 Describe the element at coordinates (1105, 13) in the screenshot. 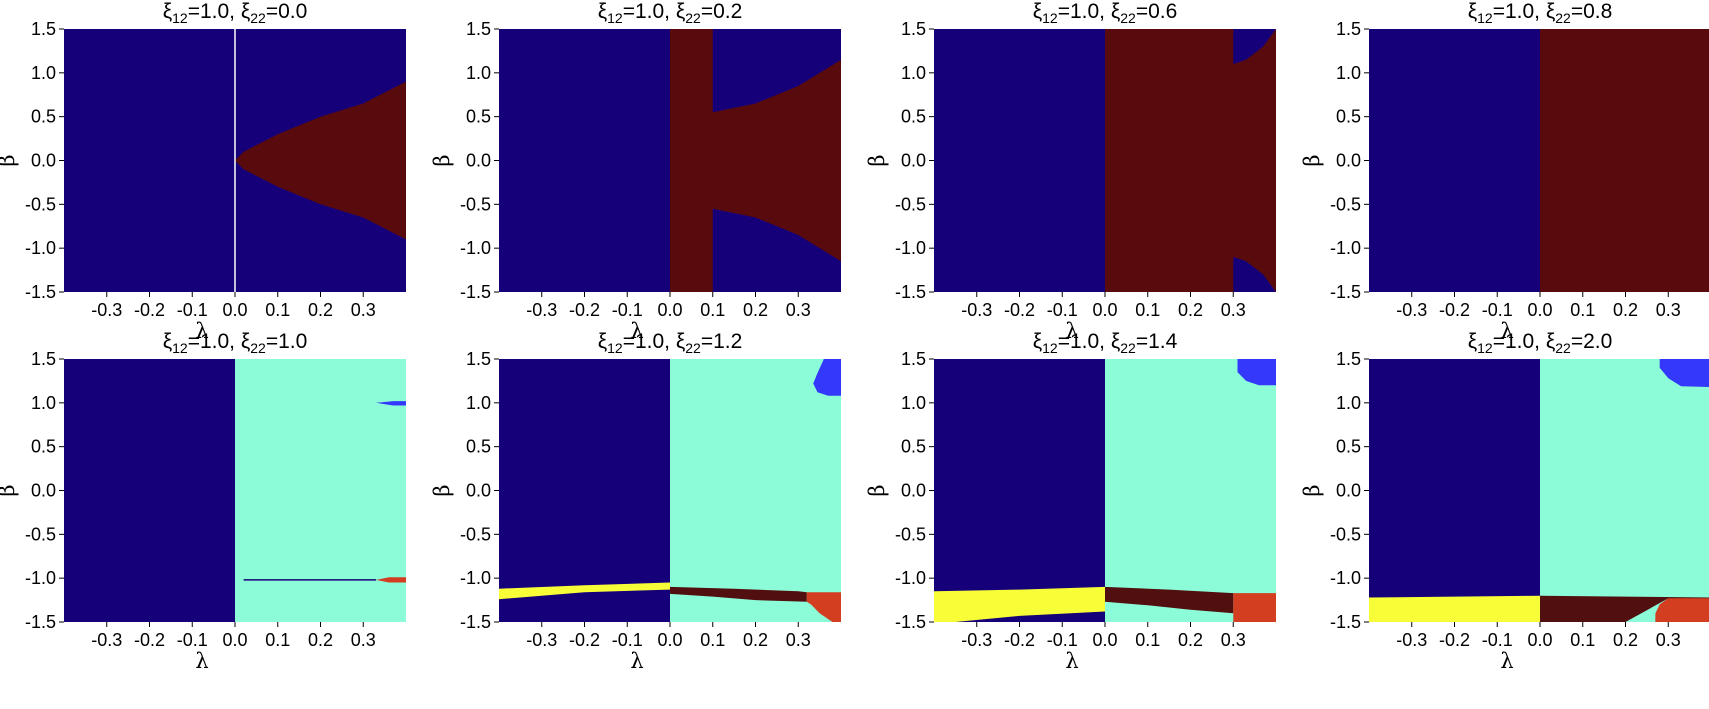

I see `panel-title: ξ12=1.0, ξ22=0.6` at that location.